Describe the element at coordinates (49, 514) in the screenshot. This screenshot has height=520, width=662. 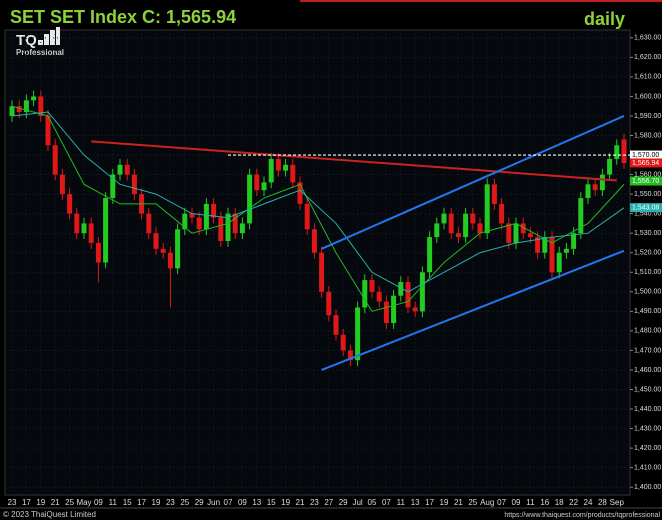
I see `footer-left: © 2023 ThaiQuest Limited` at that location.